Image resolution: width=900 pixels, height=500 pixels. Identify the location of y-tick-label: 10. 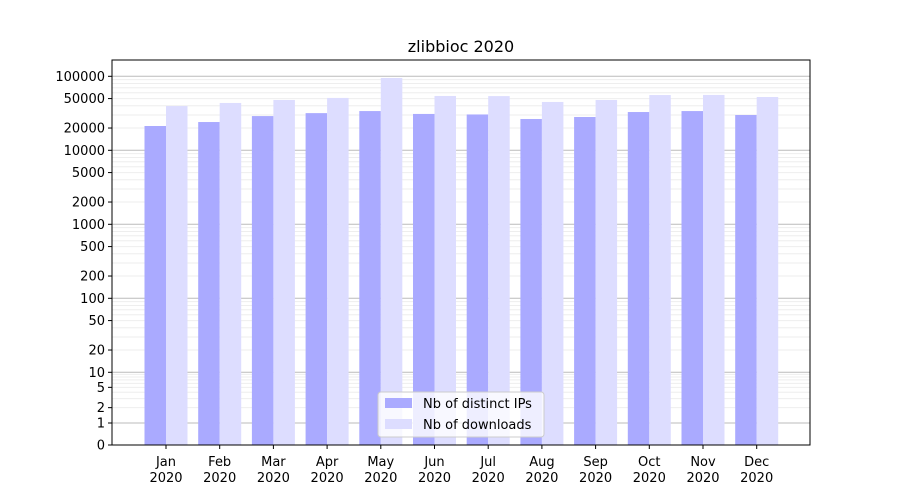
(96, 373).